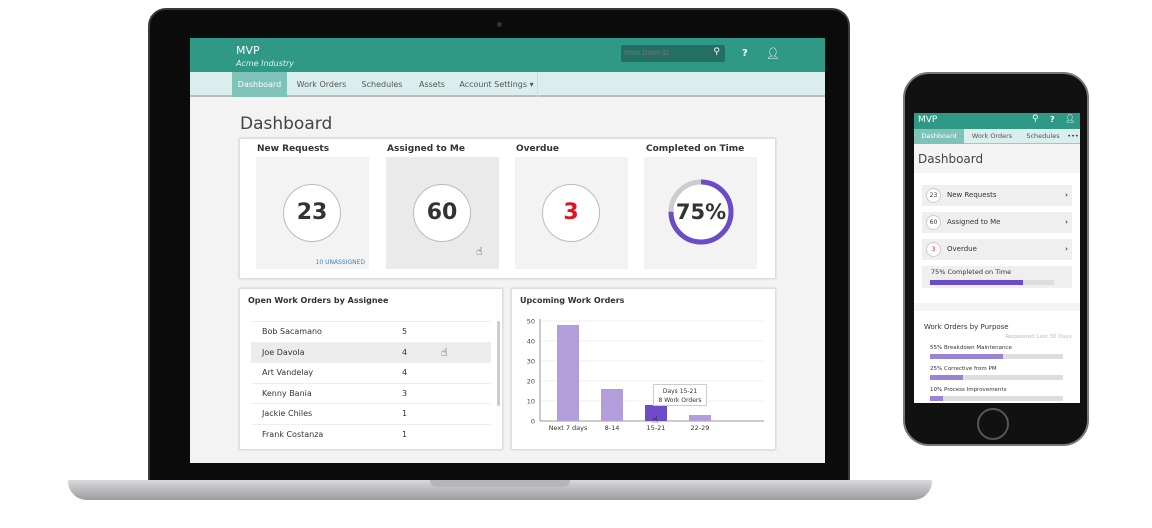  I want to click on mobile-tab-schedules: Schedules, so click(1043, 136).